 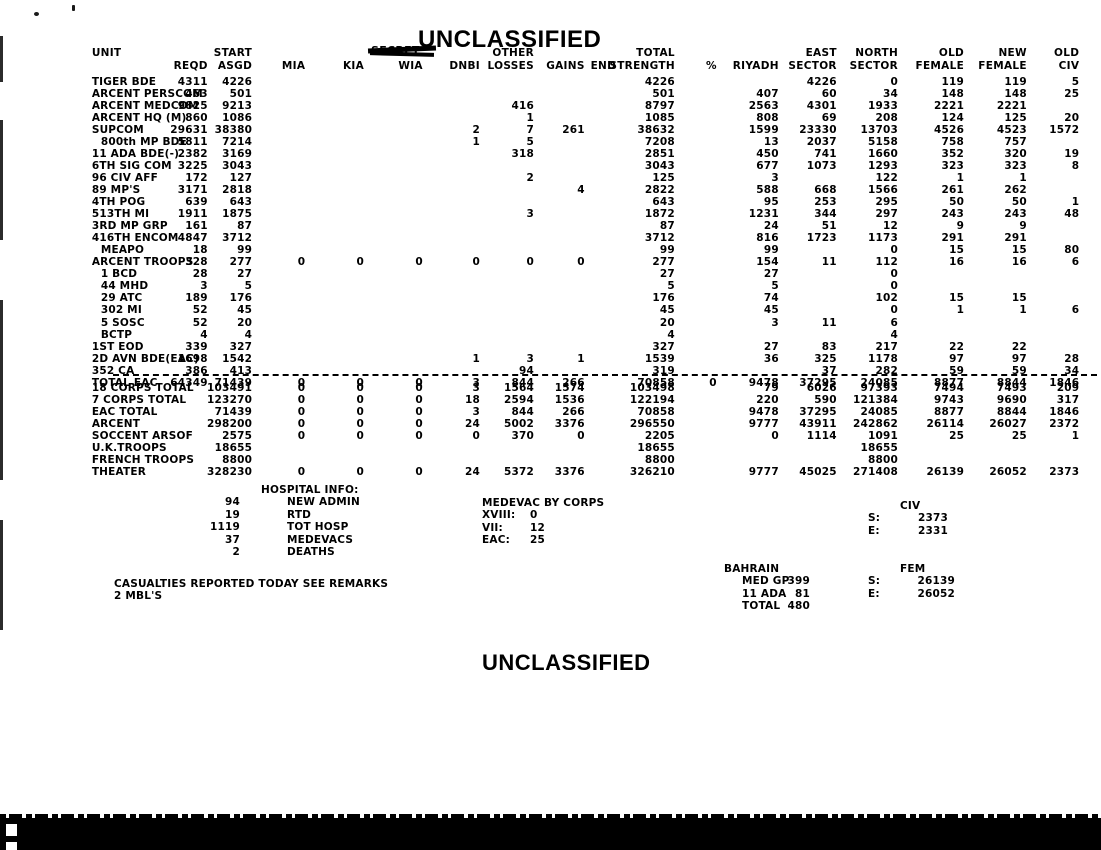 I want to click on bahrain-label: 11 ADA, so click(x=764, y=593).